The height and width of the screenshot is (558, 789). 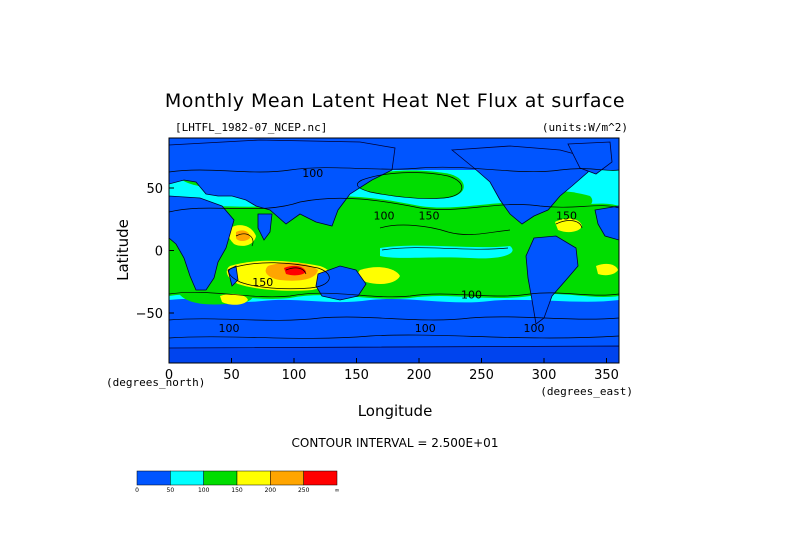 I want to click on indian-ocean-red, so click(x=295, y=270).